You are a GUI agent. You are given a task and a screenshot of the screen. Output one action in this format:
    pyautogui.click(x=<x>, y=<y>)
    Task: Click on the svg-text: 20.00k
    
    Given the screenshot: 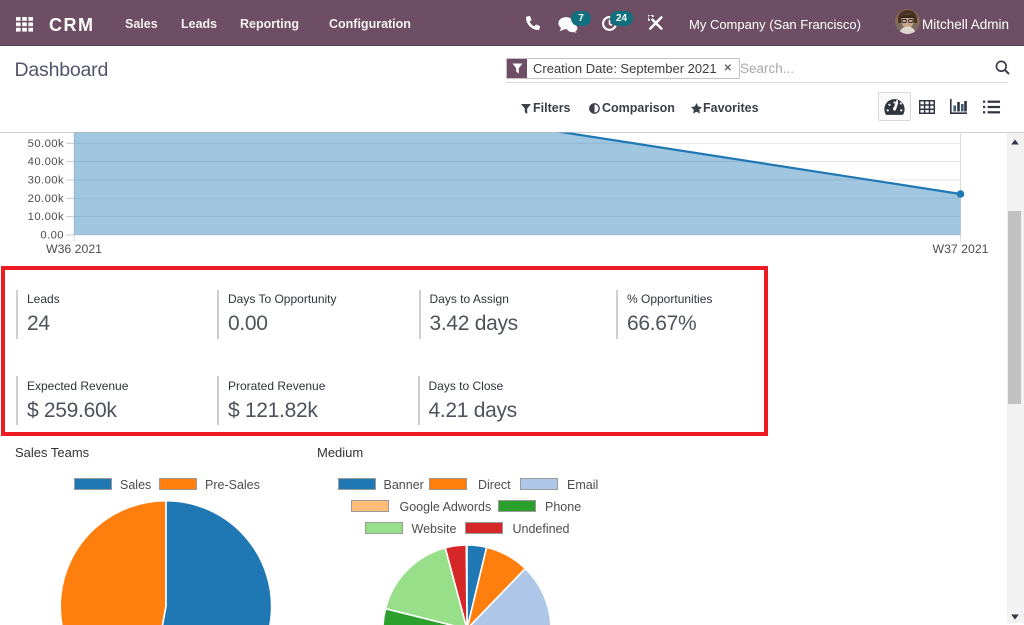 What is the action you would take?
    pyautogui.click(x=46, y=199)
    